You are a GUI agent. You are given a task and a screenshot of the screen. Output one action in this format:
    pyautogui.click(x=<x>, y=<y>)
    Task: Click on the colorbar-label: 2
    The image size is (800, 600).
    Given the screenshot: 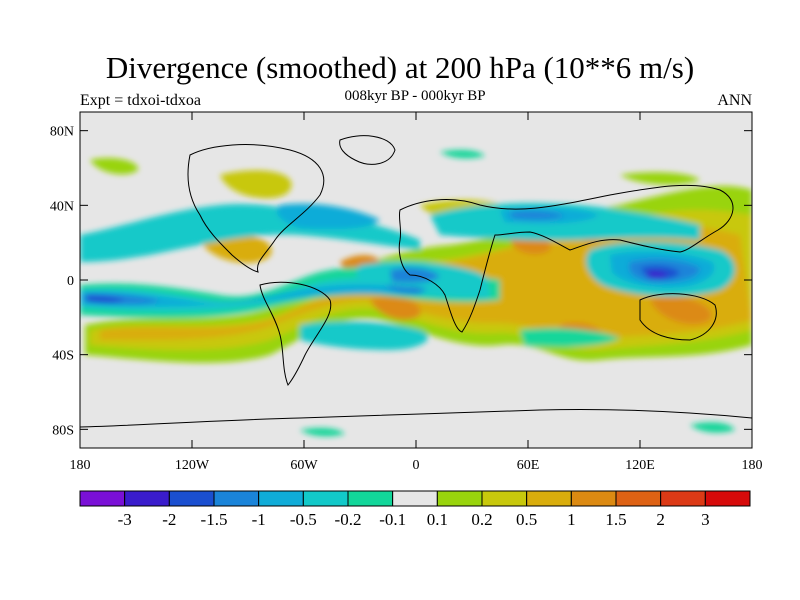 What is the action you would take?
    pyautogui.click(x=660, y=519)
    